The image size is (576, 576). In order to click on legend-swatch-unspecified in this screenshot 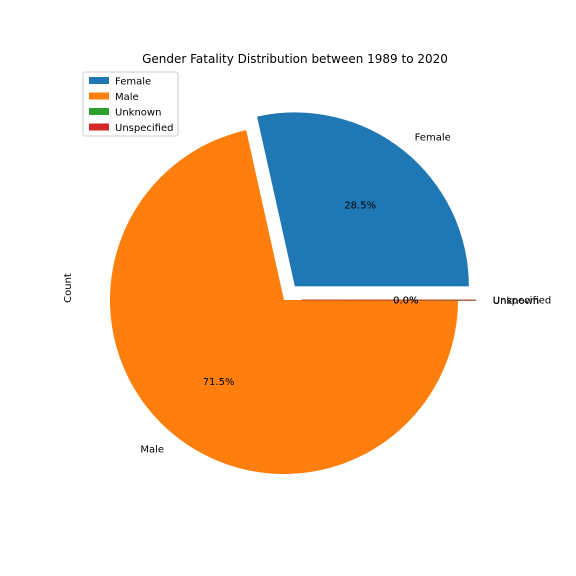, I will do `click(99, 127)`.